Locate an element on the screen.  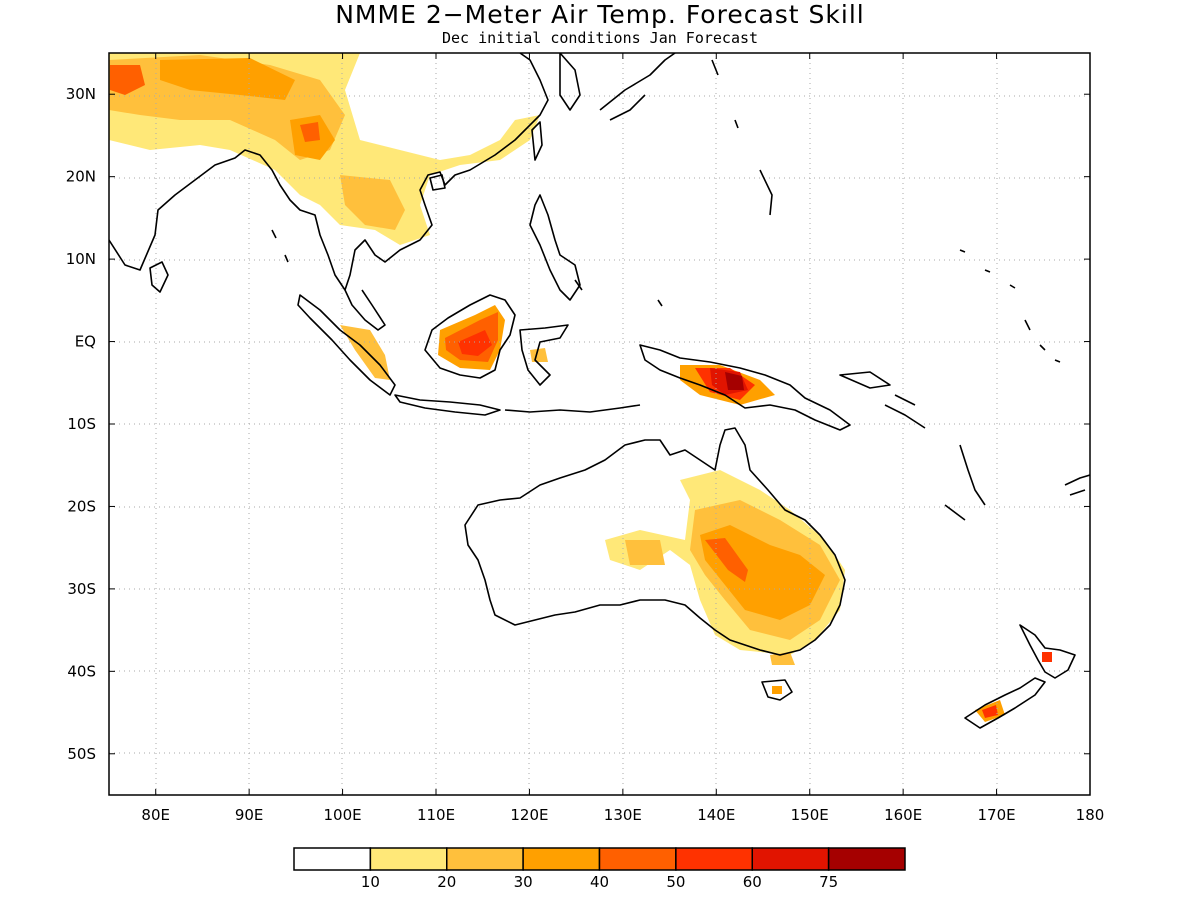
lat-tick-label: 50S is located at coordinates (81, 754).